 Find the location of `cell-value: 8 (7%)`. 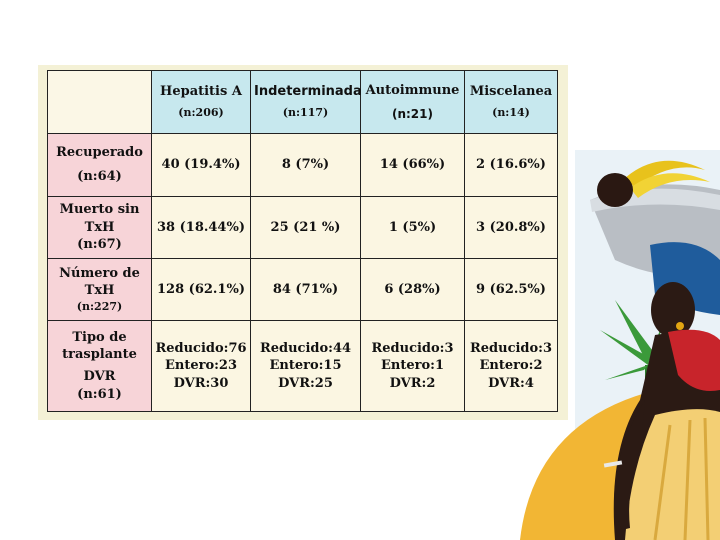

cell-value: 8 (7%) is located at coordinates (305, 165).